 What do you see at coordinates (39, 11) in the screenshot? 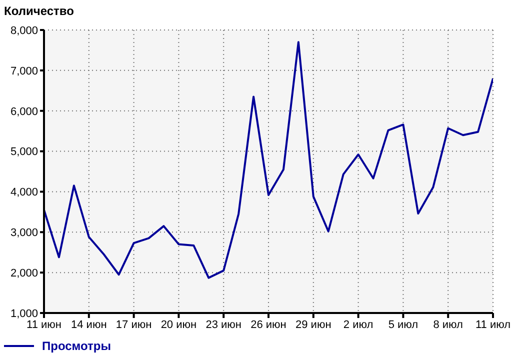
I see `y-axis-title: Количество` at bounding box center [39, 11].